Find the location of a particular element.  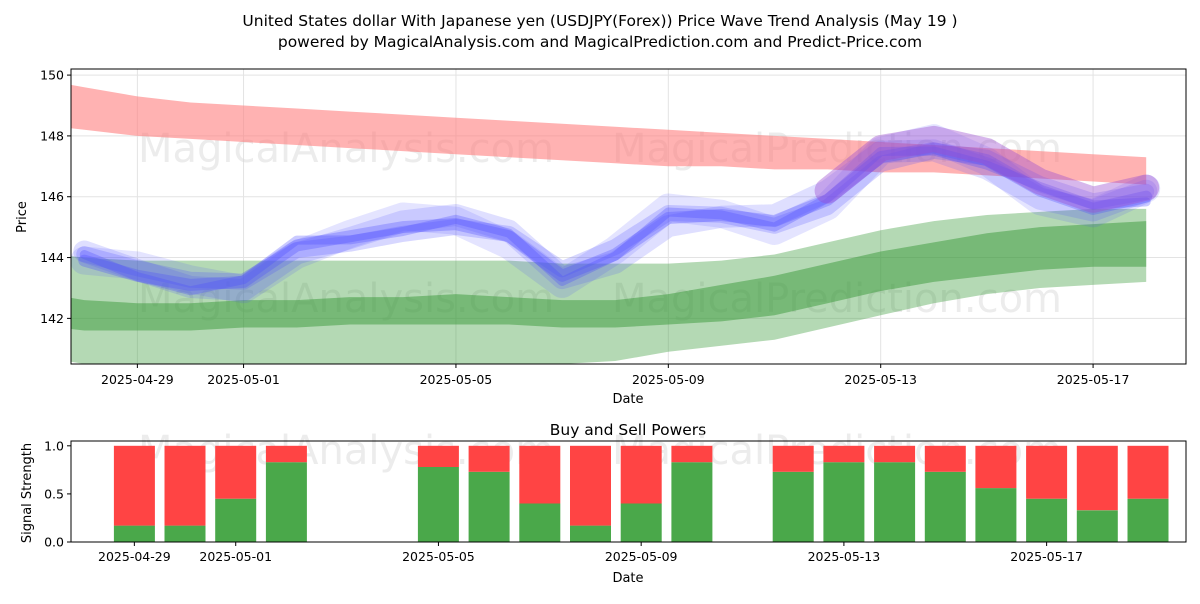

buy-sell-x-tick-label: 2025-04-29 is located at coordinates (134, 556).